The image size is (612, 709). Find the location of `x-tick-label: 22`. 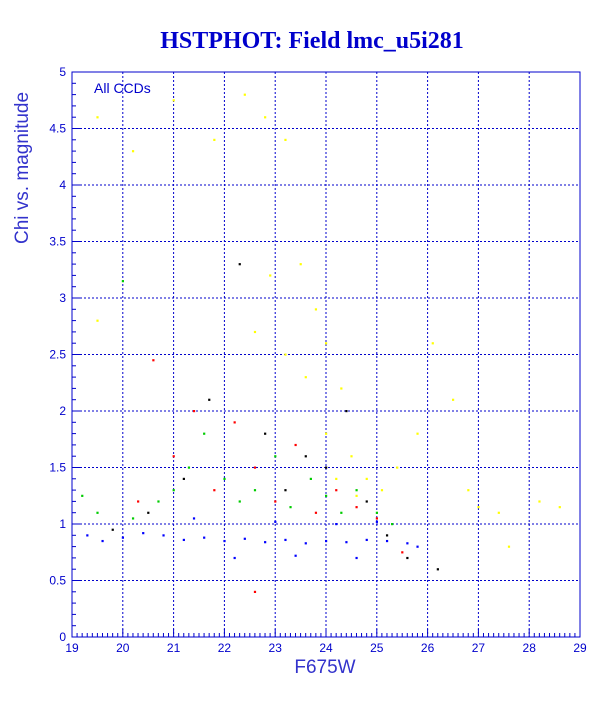

x-tick-label: 22 is located at coordinates (225, 648).